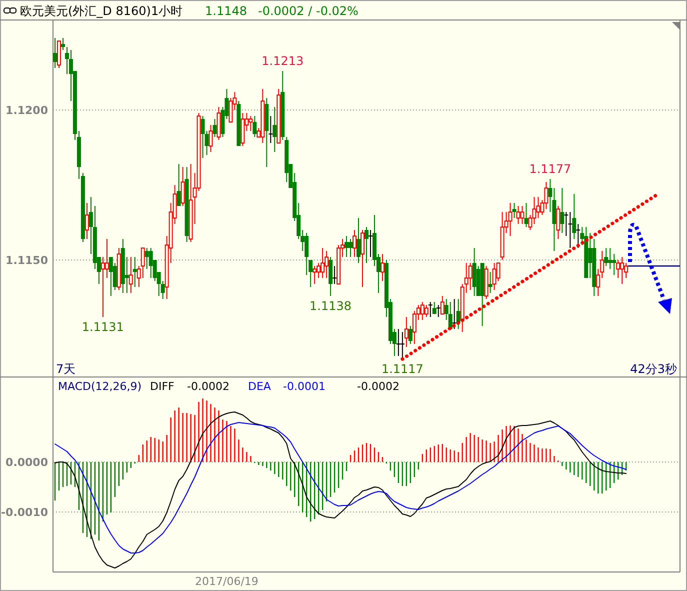  I want to click on annotation: 7天, so click(66, 369).